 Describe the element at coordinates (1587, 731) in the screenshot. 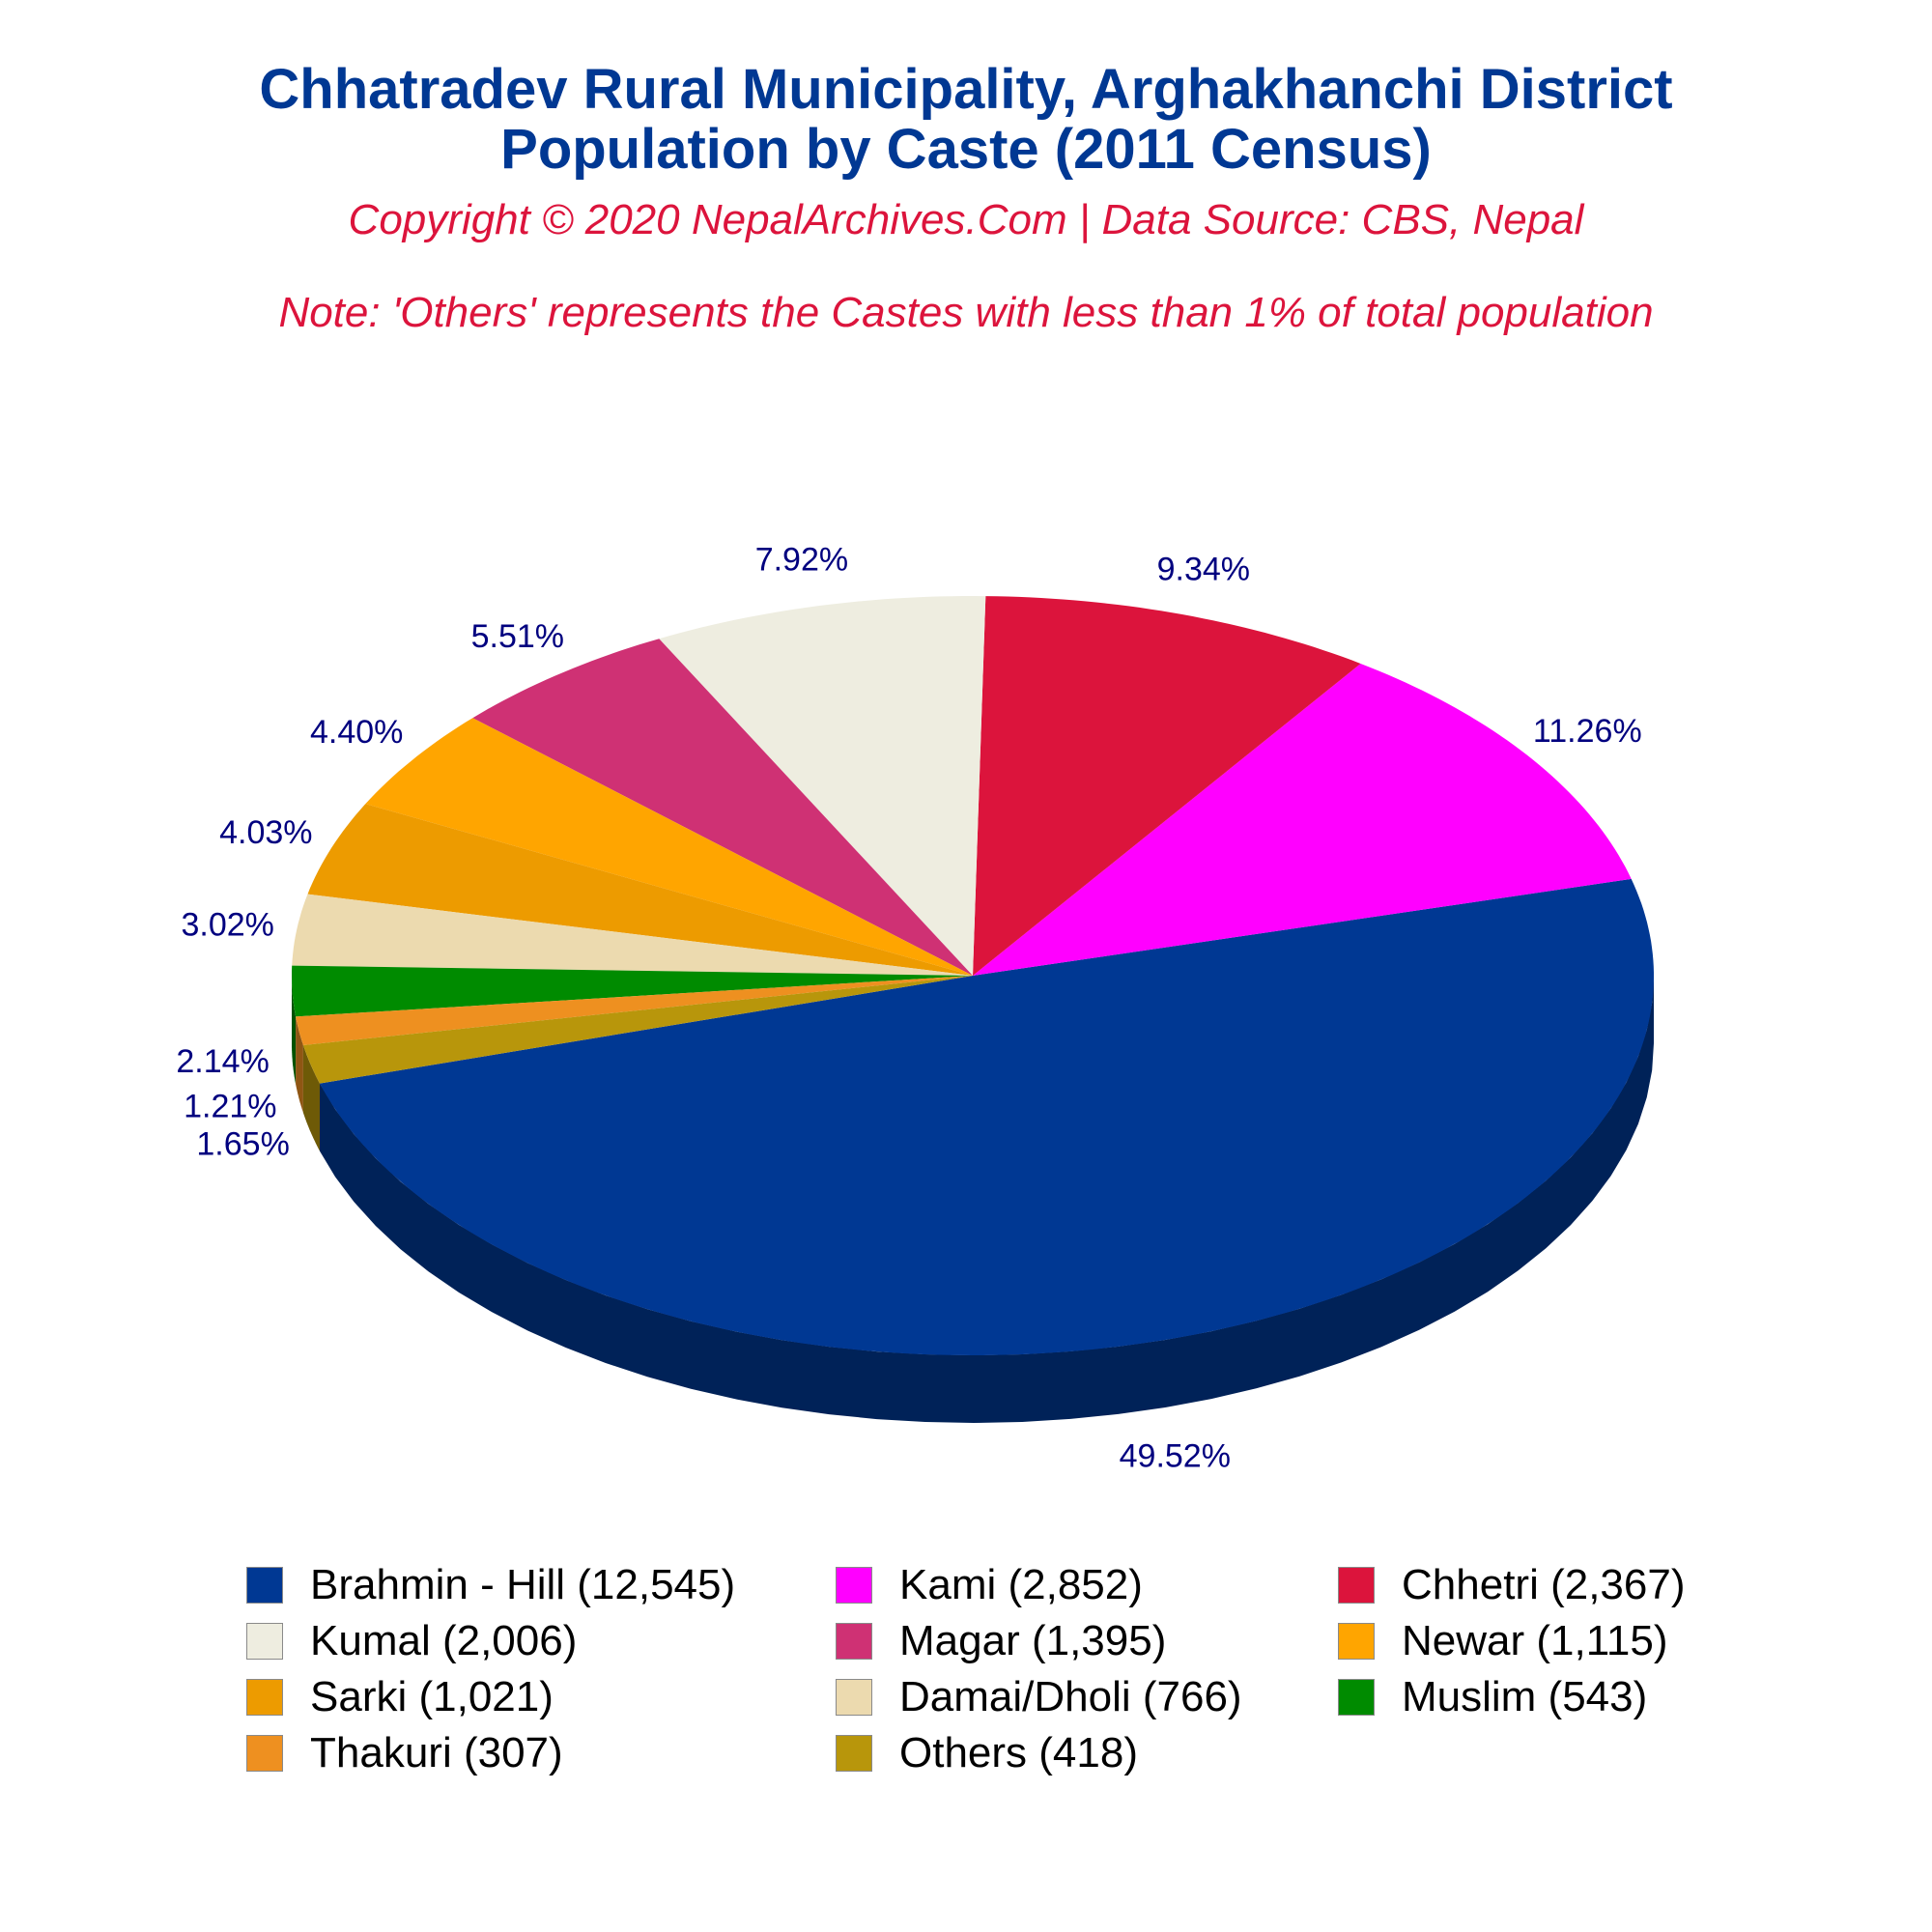

I see `pie-label-1: 11.26%` at that location.